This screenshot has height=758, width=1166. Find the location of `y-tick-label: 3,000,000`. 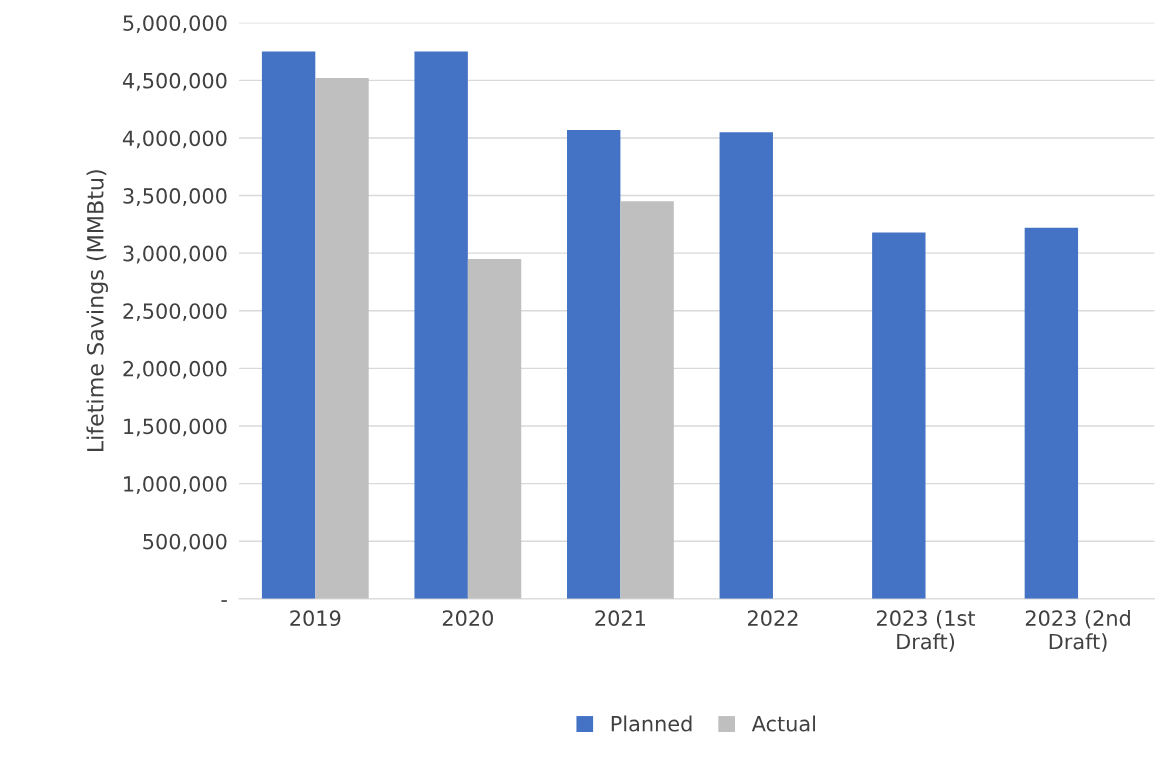

y-tick-label: 3,000,000 is located at coordinates (175, 254).